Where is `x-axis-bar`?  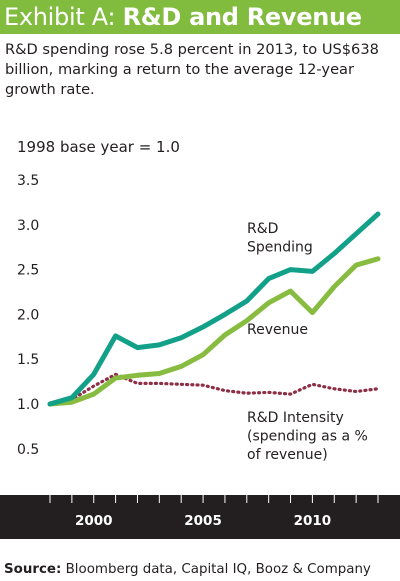
x-axis-bar is located at coordinates (200, 517).